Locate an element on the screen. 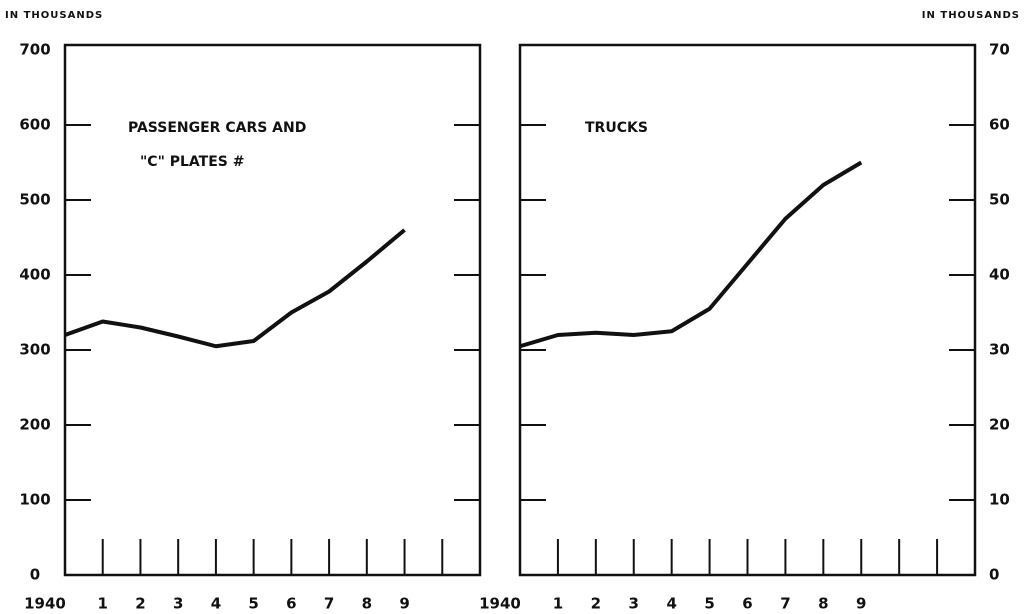  y-tick-label: 600 is located at coordinates (34, 125).